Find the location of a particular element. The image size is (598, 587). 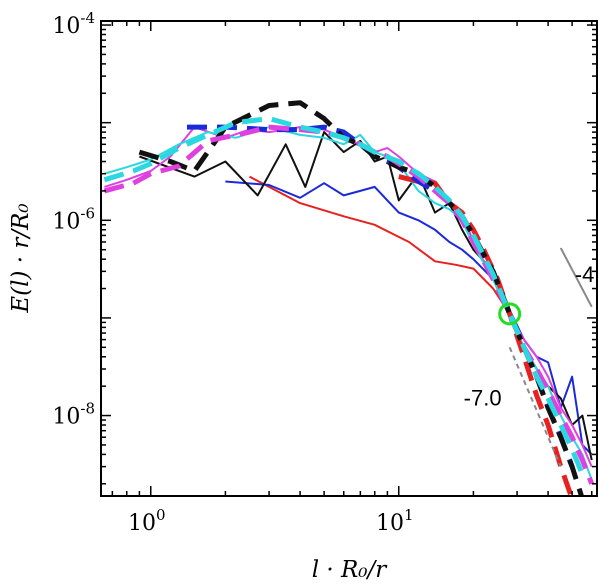

y-tick-label: 10⁻⁴ is located at coordinates (73, 24).